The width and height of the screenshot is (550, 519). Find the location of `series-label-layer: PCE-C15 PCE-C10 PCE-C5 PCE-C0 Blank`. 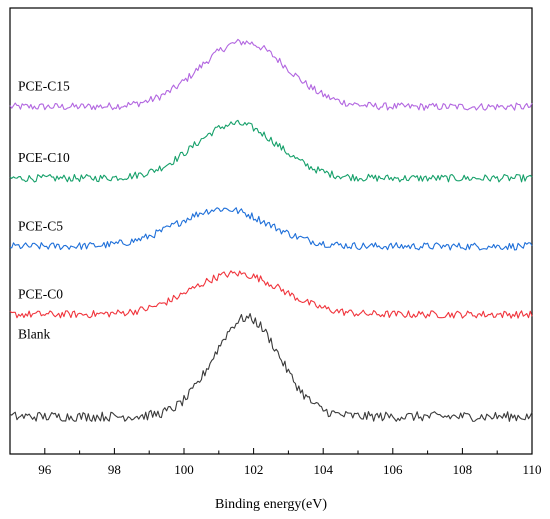

series-label-layer: PCE-C15 PCE-C10 PCE-C5 PCE-C0 Blank is located at coordinates (44, 210).